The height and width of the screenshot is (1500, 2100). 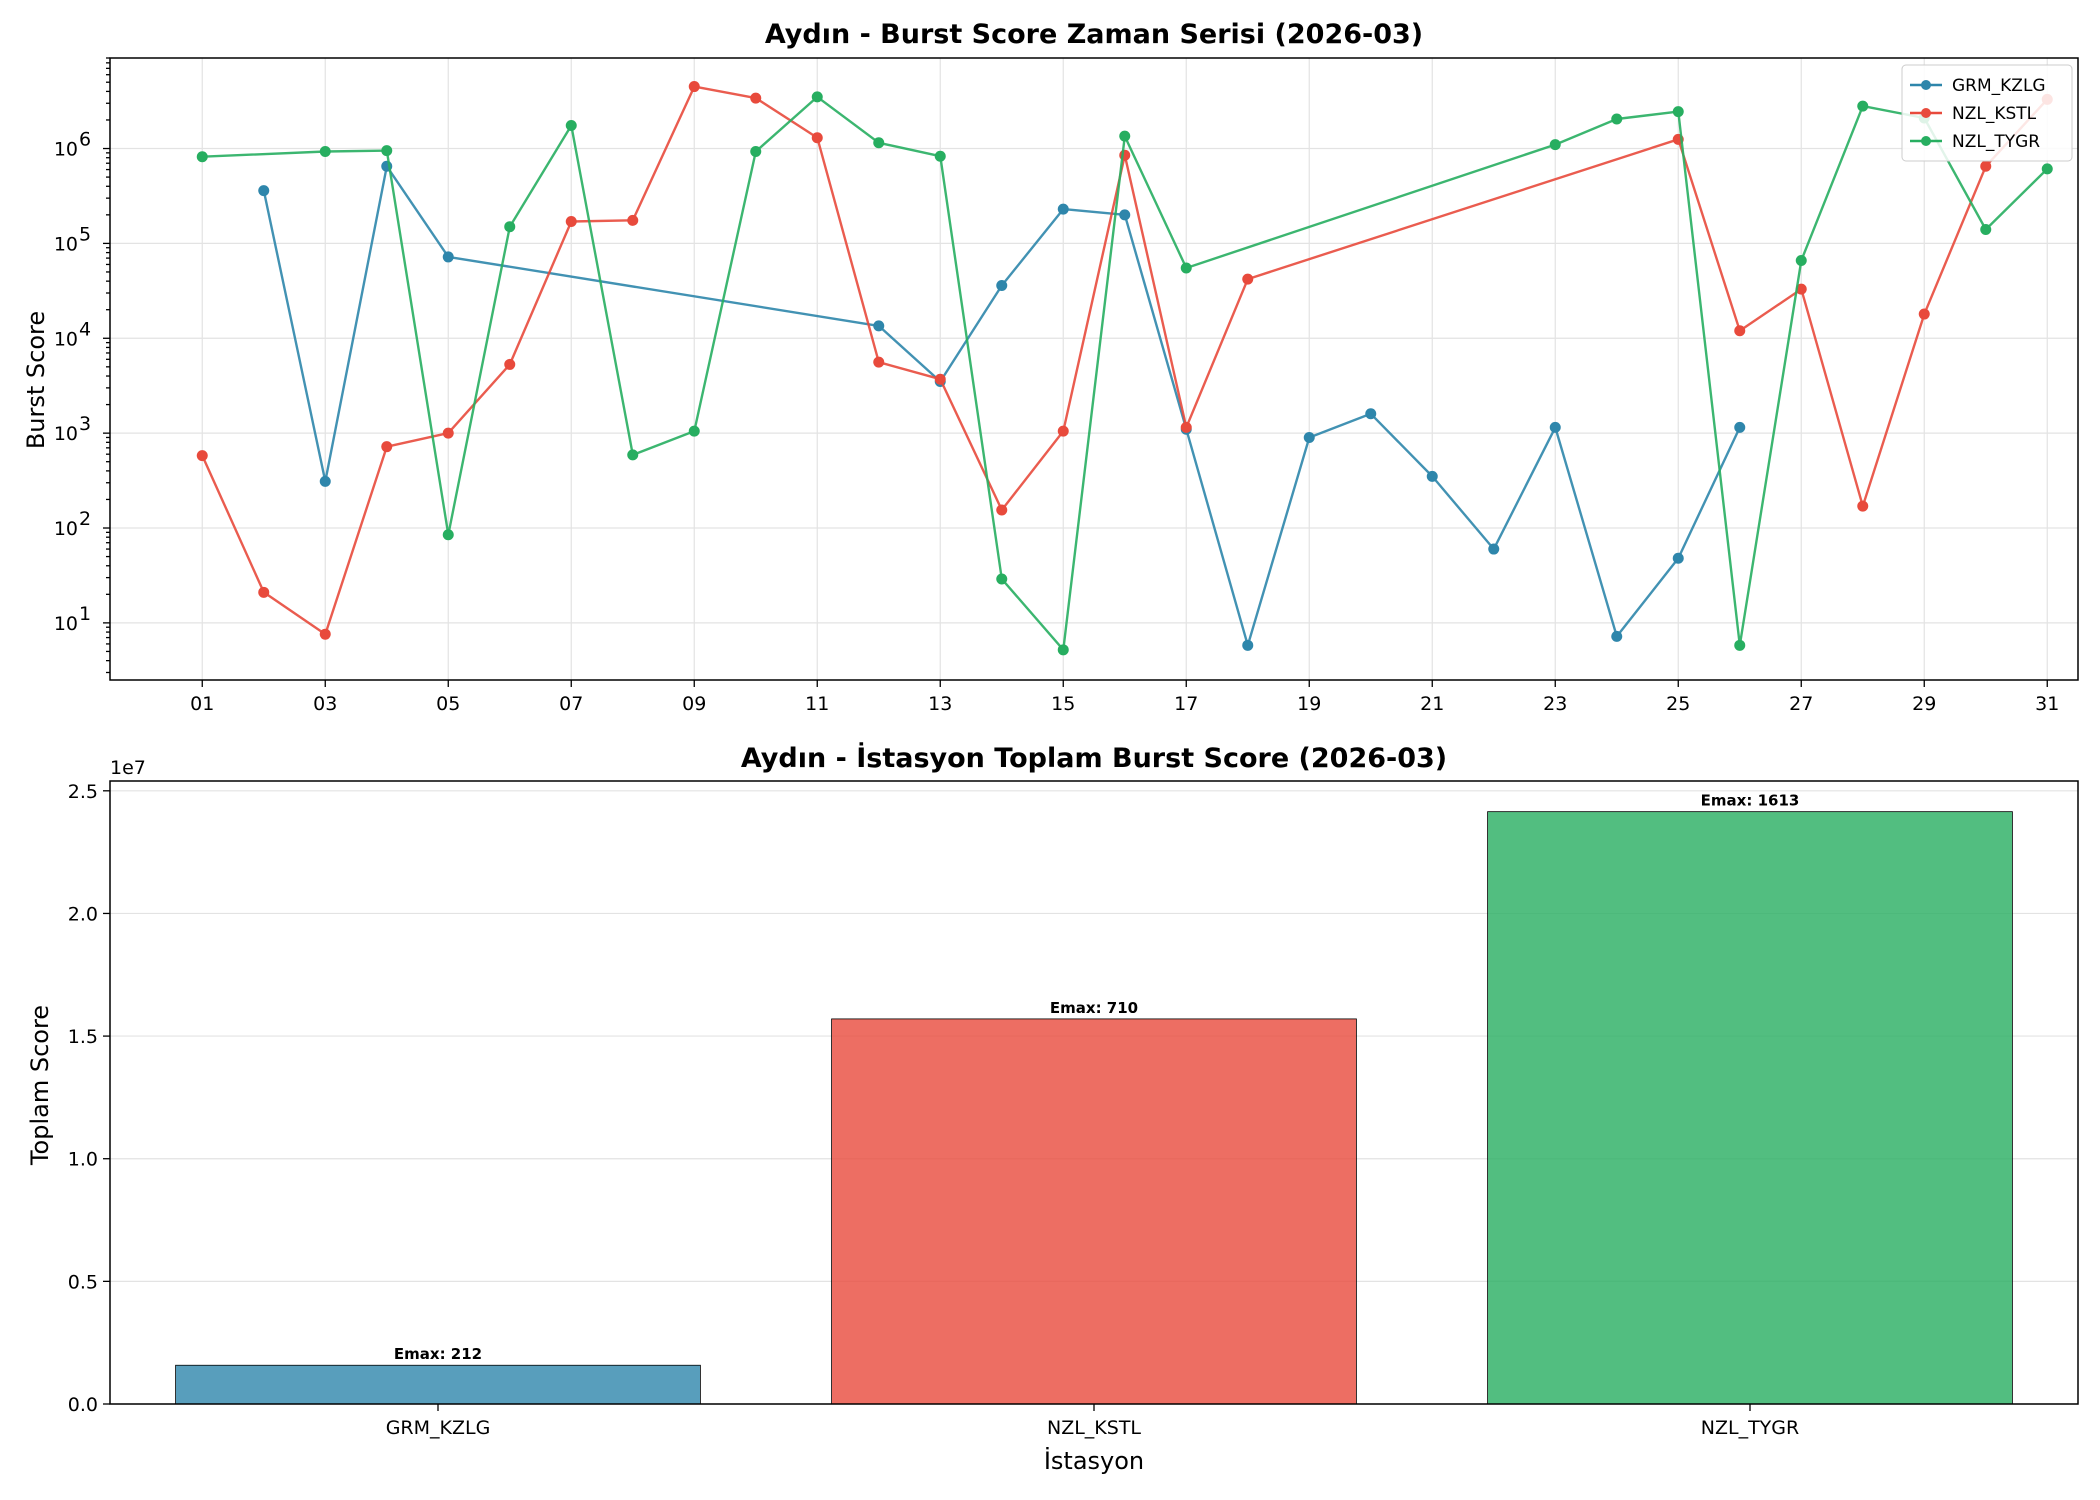 I want to click on legend-label: NZL_KSTL, so click(x=1994, y=114).